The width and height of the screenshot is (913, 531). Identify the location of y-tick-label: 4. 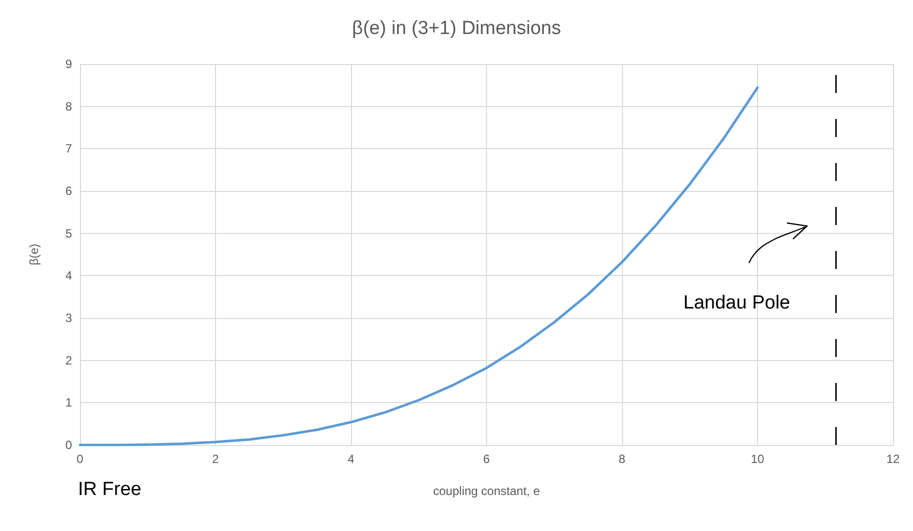
(68, 275).